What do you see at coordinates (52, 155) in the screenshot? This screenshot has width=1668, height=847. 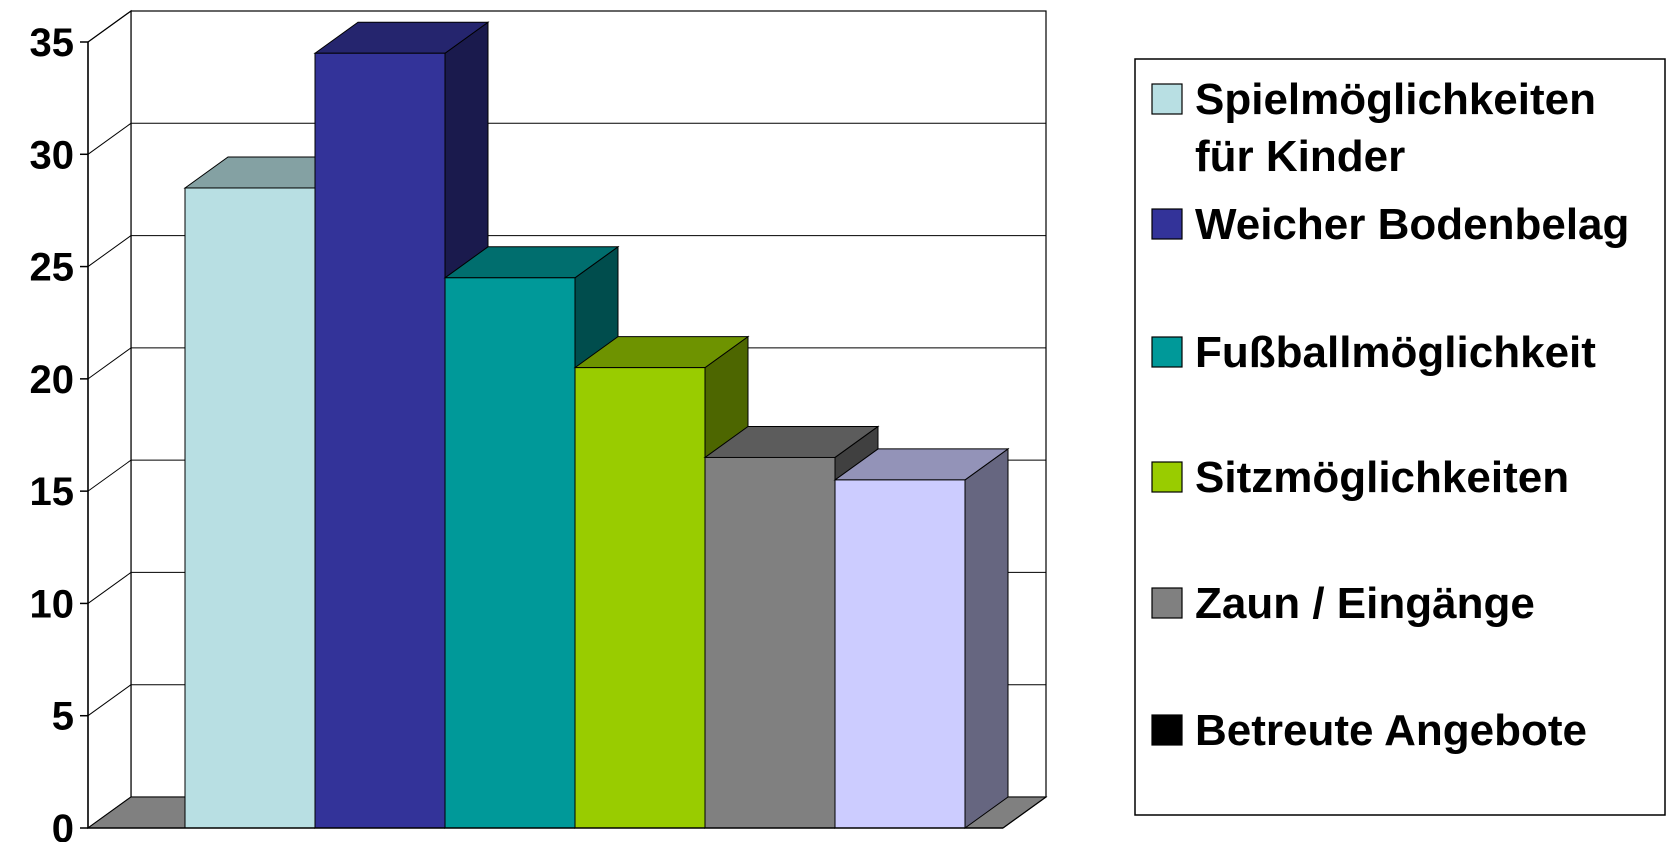 I see `y-tick-label: 30` at bounding box center [52, 155].